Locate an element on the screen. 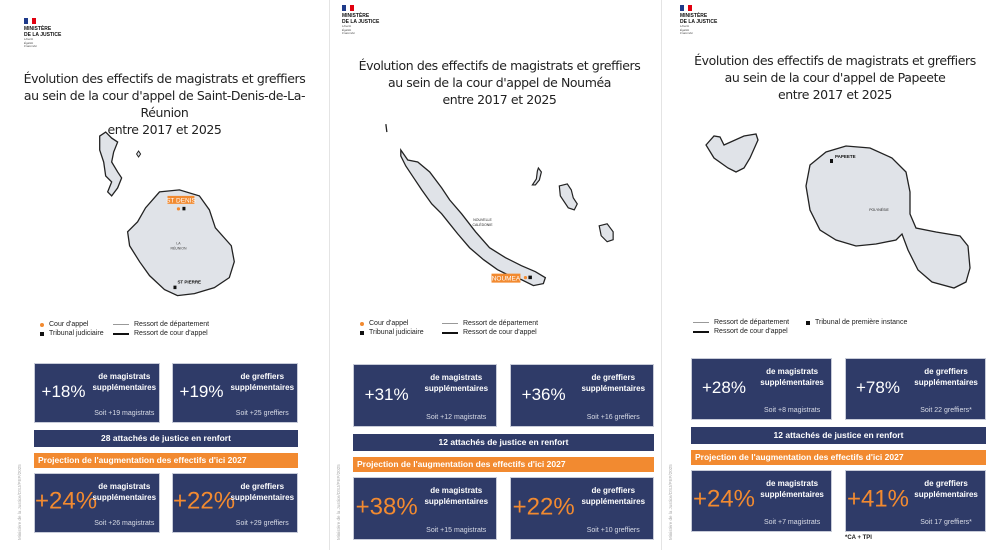 The width and height of the screenshot is (1000, 550). map-mayotte is located at coordinates (111, 164).